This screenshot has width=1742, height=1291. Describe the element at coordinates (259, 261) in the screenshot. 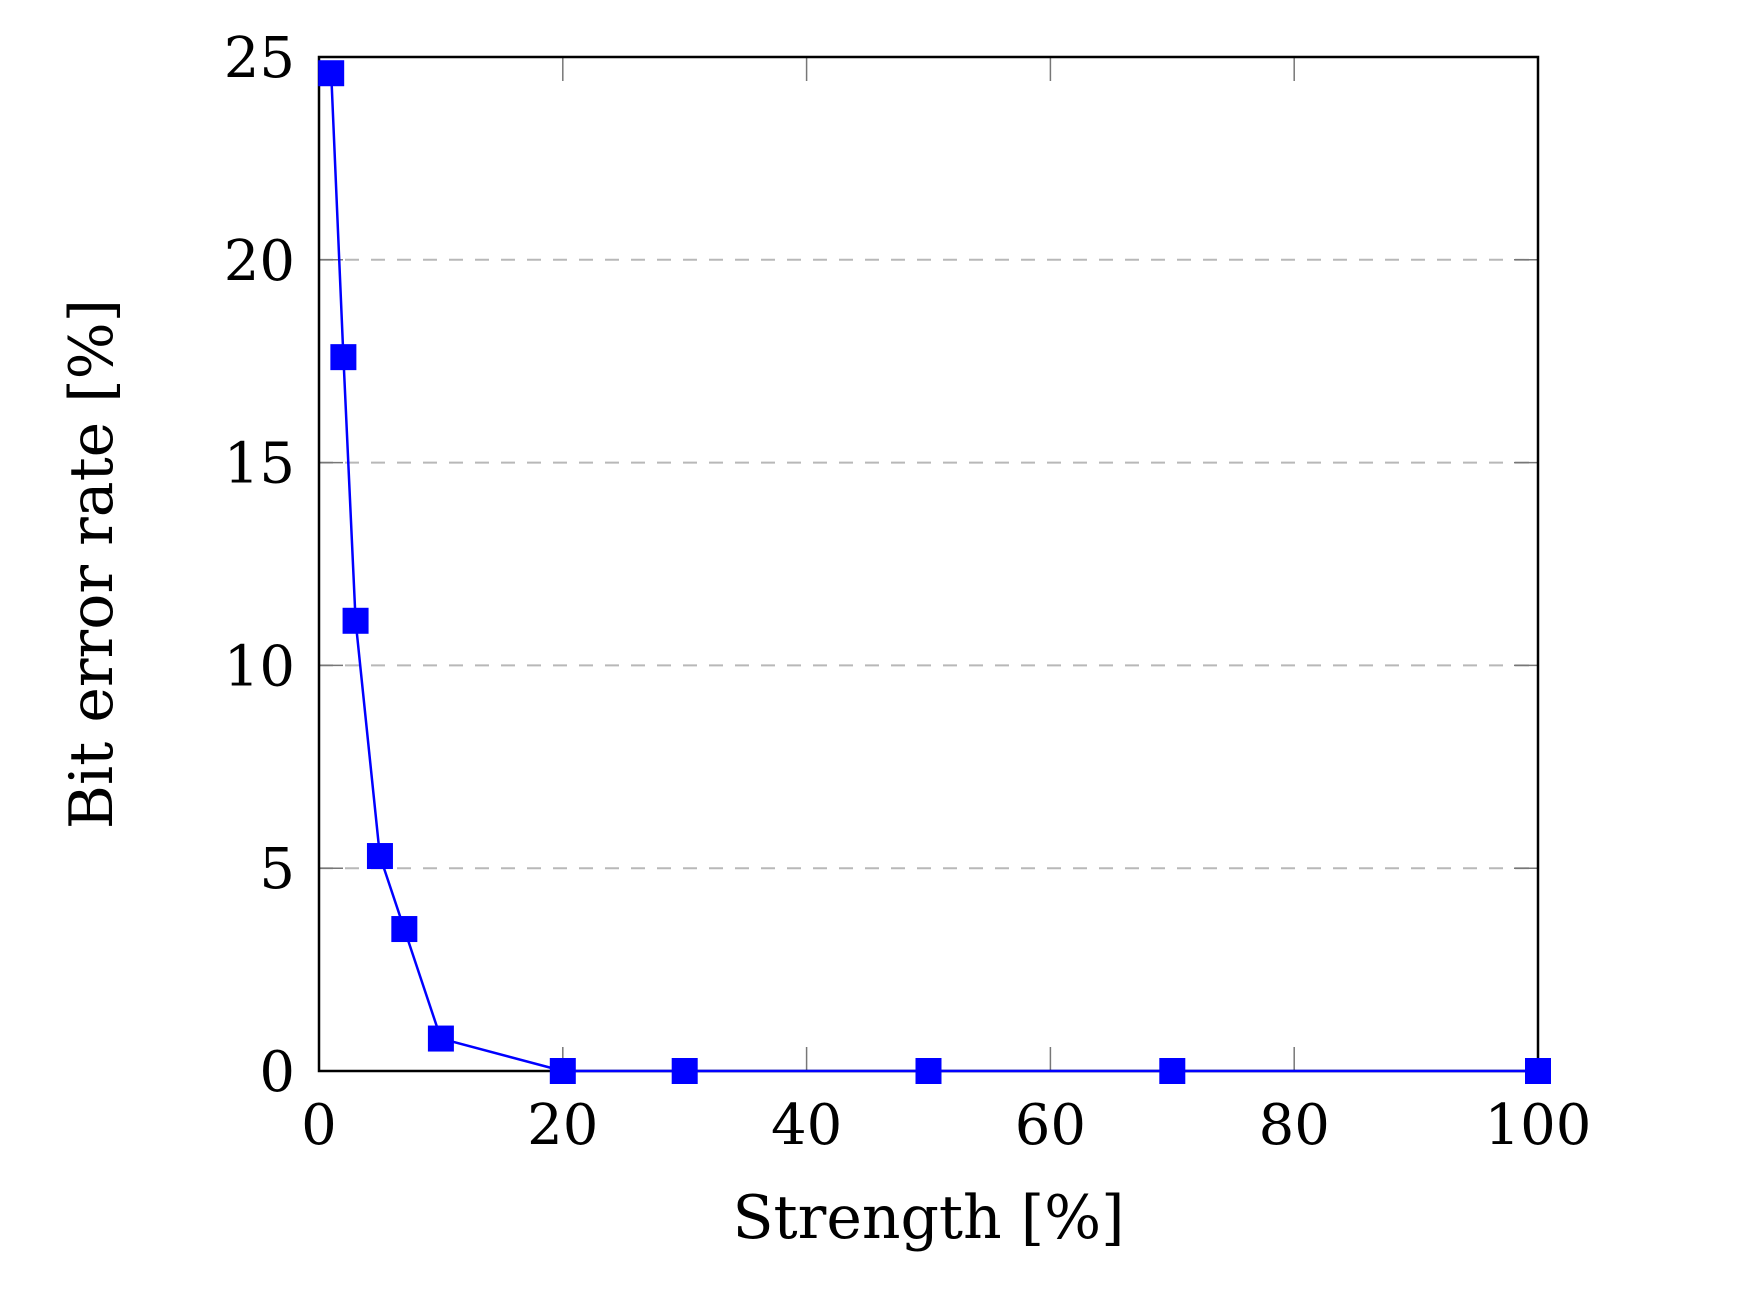

I see `y-tick-label: 20` at that location.